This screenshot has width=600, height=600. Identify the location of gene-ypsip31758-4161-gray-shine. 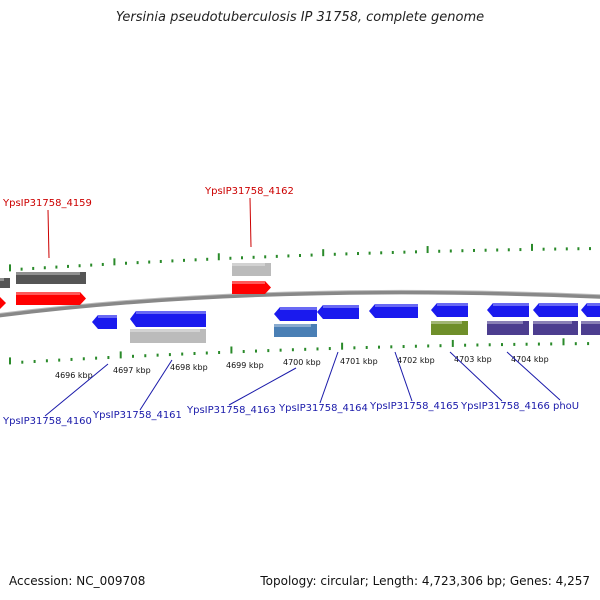
(165, 330).